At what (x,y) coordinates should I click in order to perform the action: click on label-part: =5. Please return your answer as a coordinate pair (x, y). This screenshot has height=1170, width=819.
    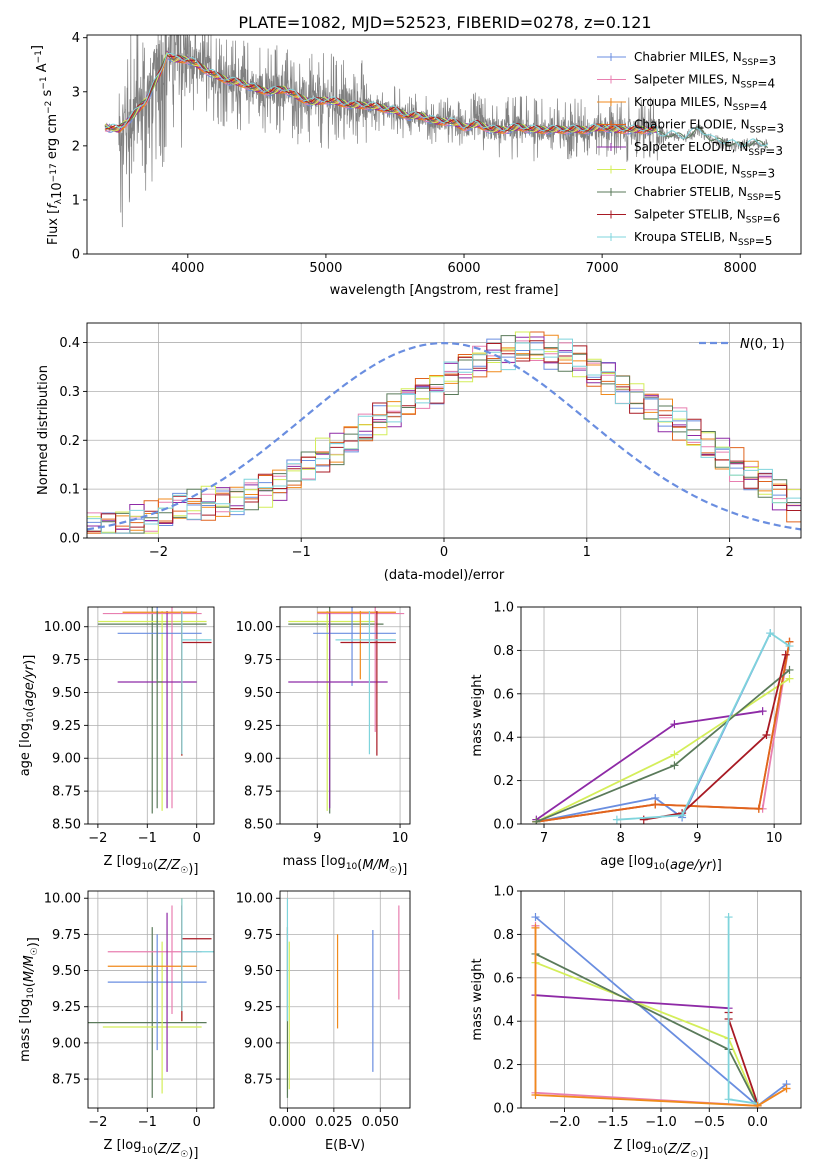
    Looking at the image, I should click on (773, 196).